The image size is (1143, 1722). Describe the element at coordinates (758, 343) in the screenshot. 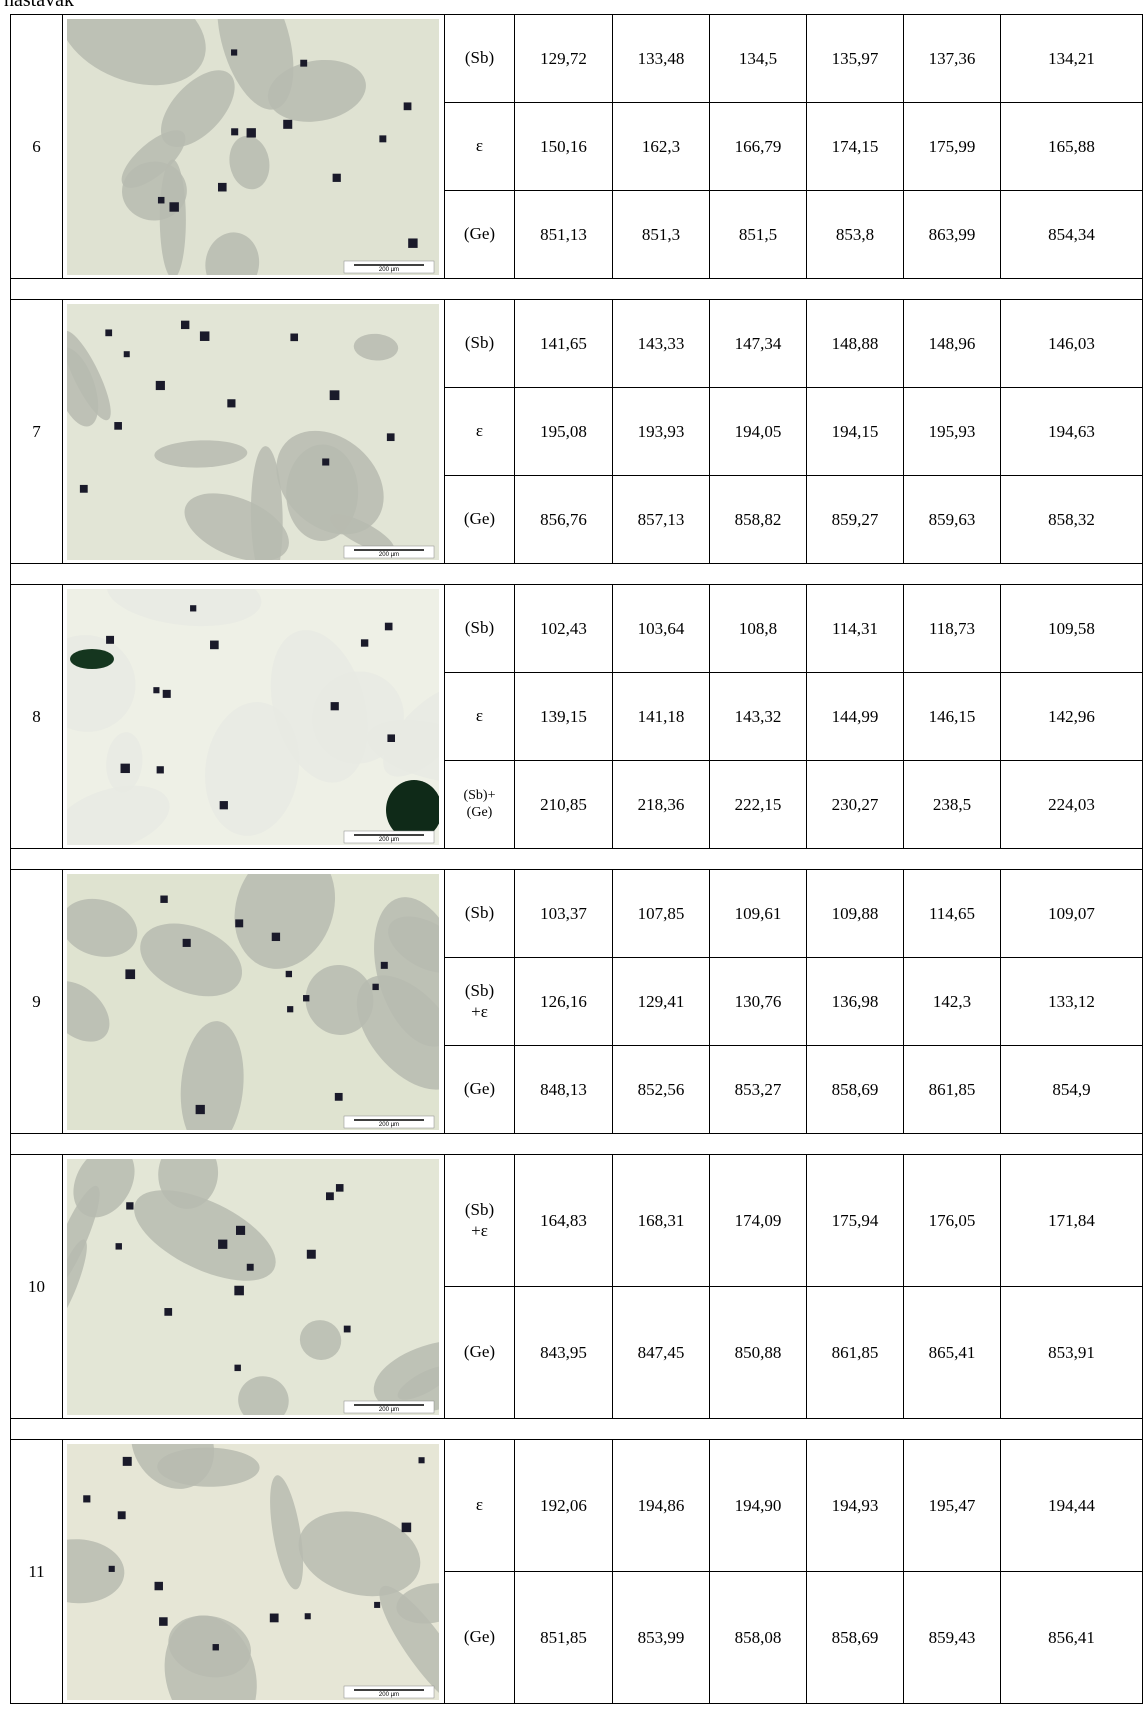

I see `value-cell: 147,34` at that location.